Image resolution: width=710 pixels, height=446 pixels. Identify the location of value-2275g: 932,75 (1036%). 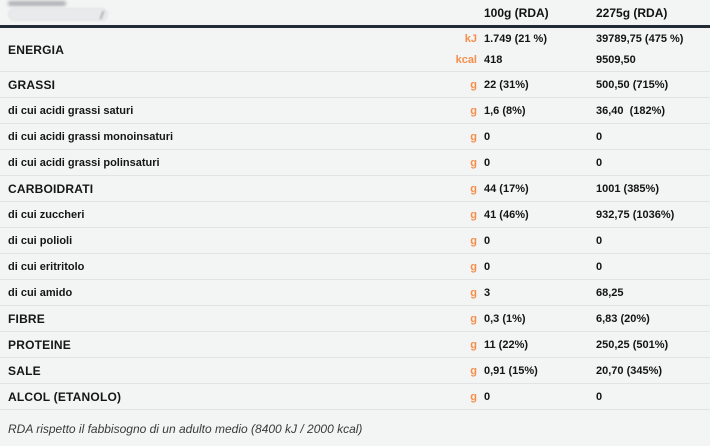
(635, 214).